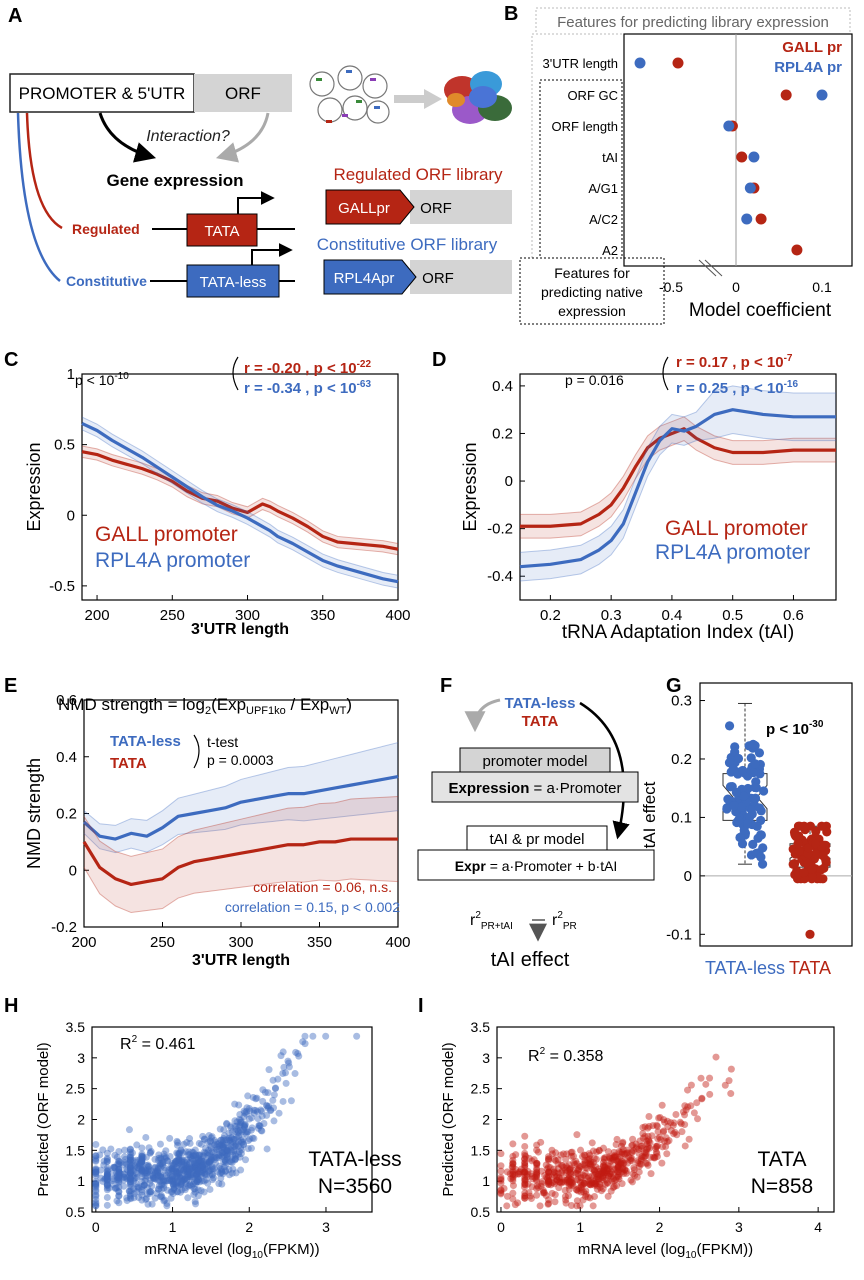 The image size is (864, 1280). What do you see at coordinates (81, 1058) in the screenshot?
I see `h-plot-ytick-label: 3` at bounding box center [81, 1058].